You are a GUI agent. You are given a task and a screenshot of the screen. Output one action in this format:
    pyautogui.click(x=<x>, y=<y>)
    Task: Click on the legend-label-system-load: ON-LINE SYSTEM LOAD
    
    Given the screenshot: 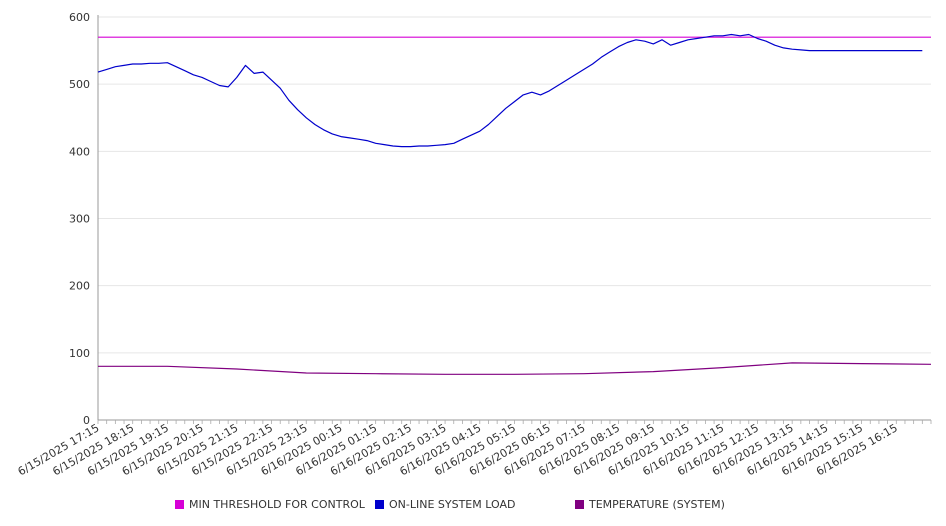 What is the action you would take?
    pyautogui.click(x=452, y=504)
    